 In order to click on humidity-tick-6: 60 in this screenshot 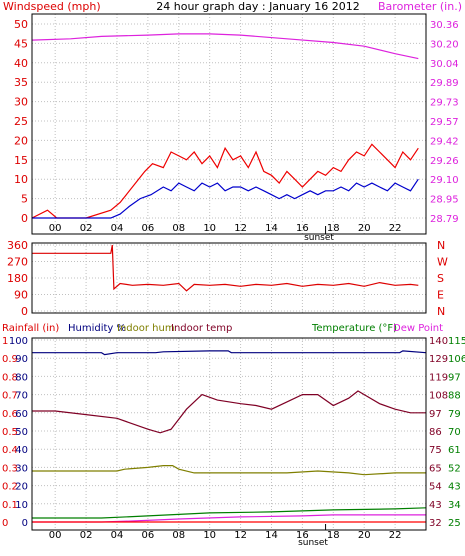, I will do `click(21, 414)`.